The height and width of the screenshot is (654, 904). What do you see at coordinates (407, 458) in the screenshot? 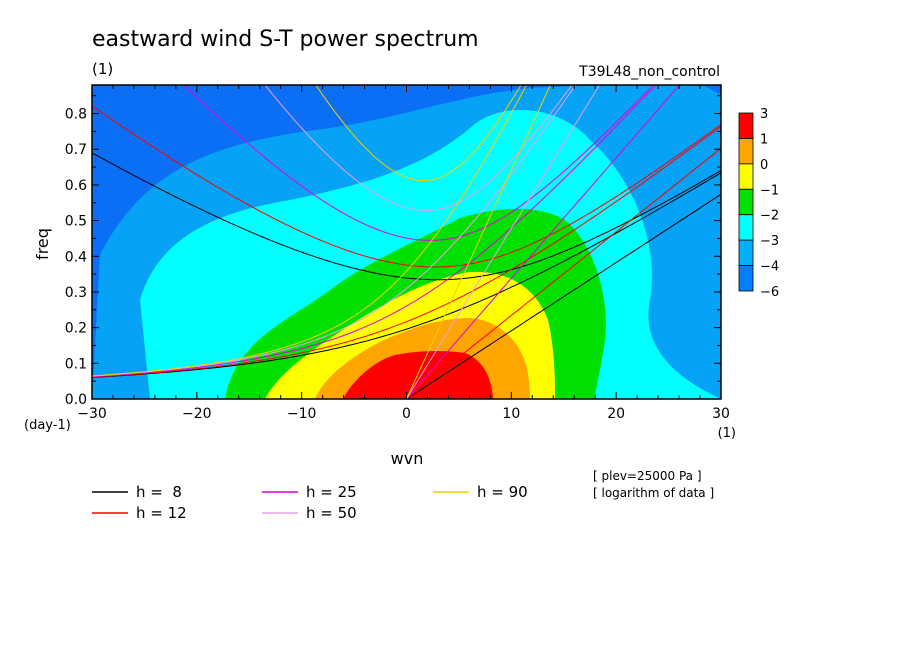
I see `x-axis-label: wvn` at bounding box center [407, 458].